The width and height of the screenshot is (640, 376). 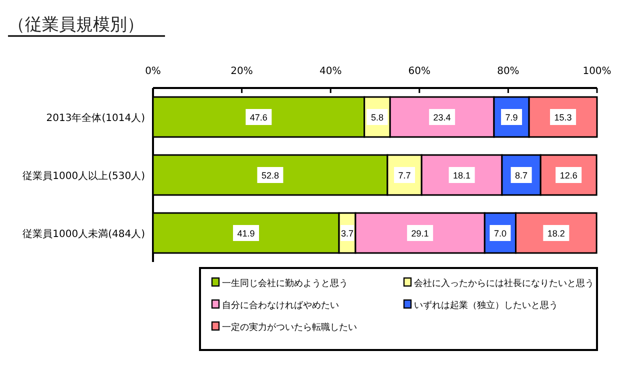 I want to click on data-label: 29.1, so click(x=420, y=233).